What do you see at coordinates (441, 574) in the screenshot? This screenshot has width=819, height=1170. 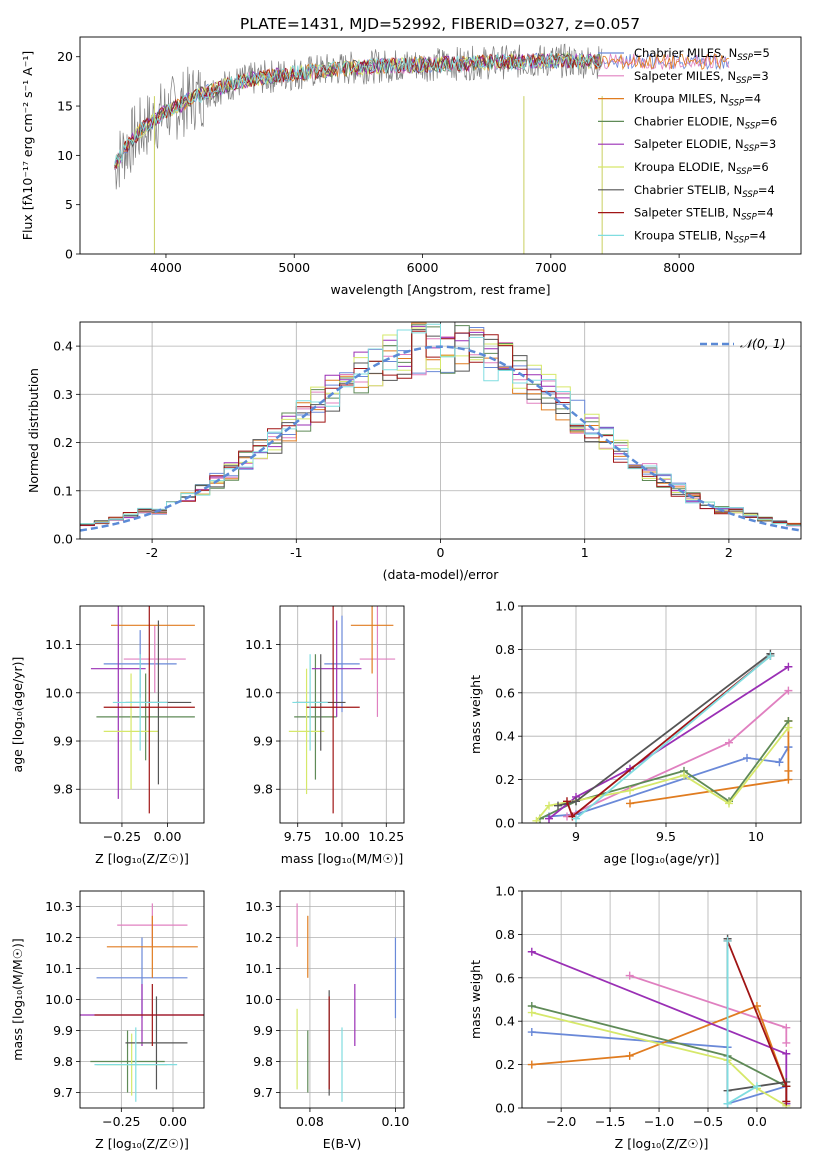 I see `residuals-xlabel: (data-model)/error` at bounding box center [441, 574].